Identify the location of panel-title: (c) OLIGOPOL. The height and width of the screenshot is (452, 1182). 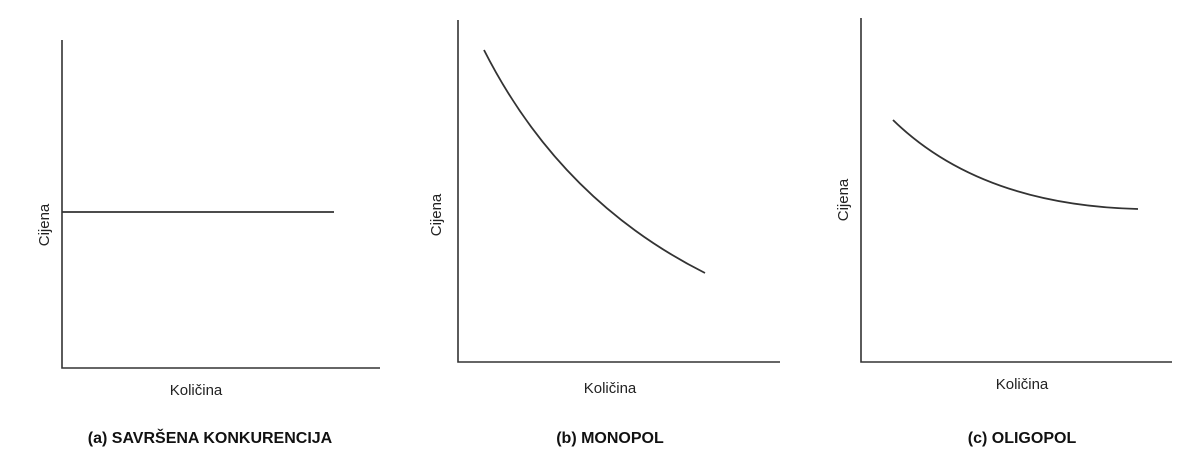
(1022, 438).